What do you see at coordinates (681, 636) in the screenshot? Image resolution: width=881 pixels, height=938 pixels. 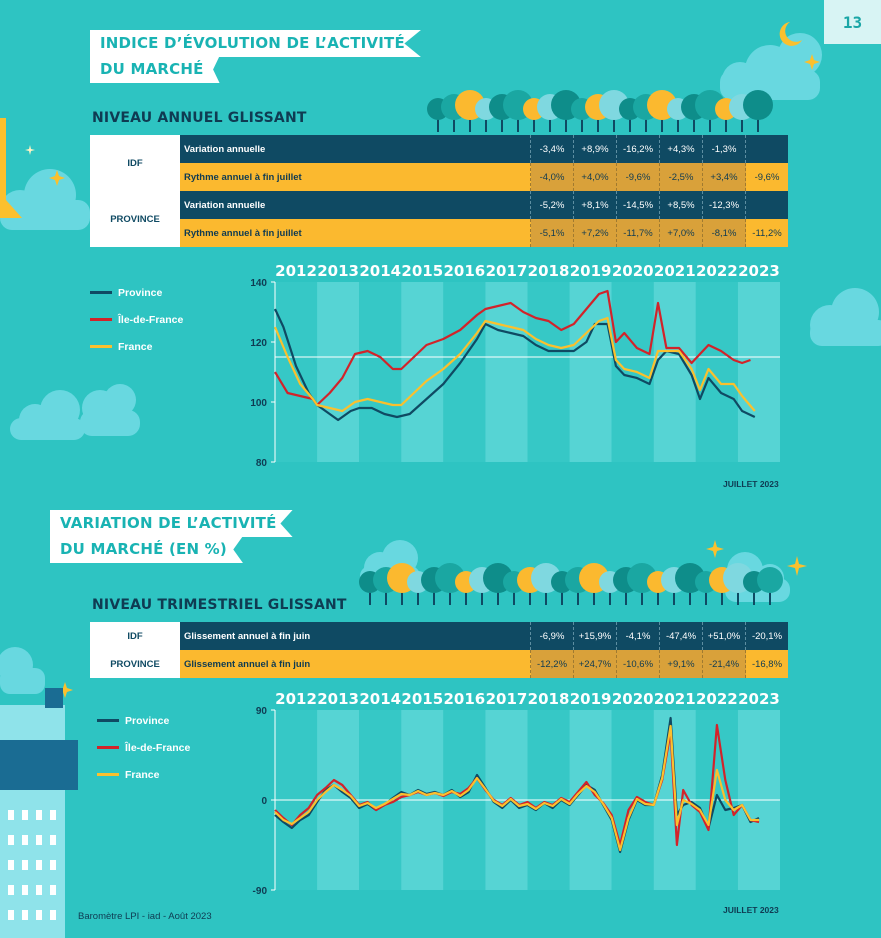 I see `table-cell: -47,4%` at bounding box center [681, 636].